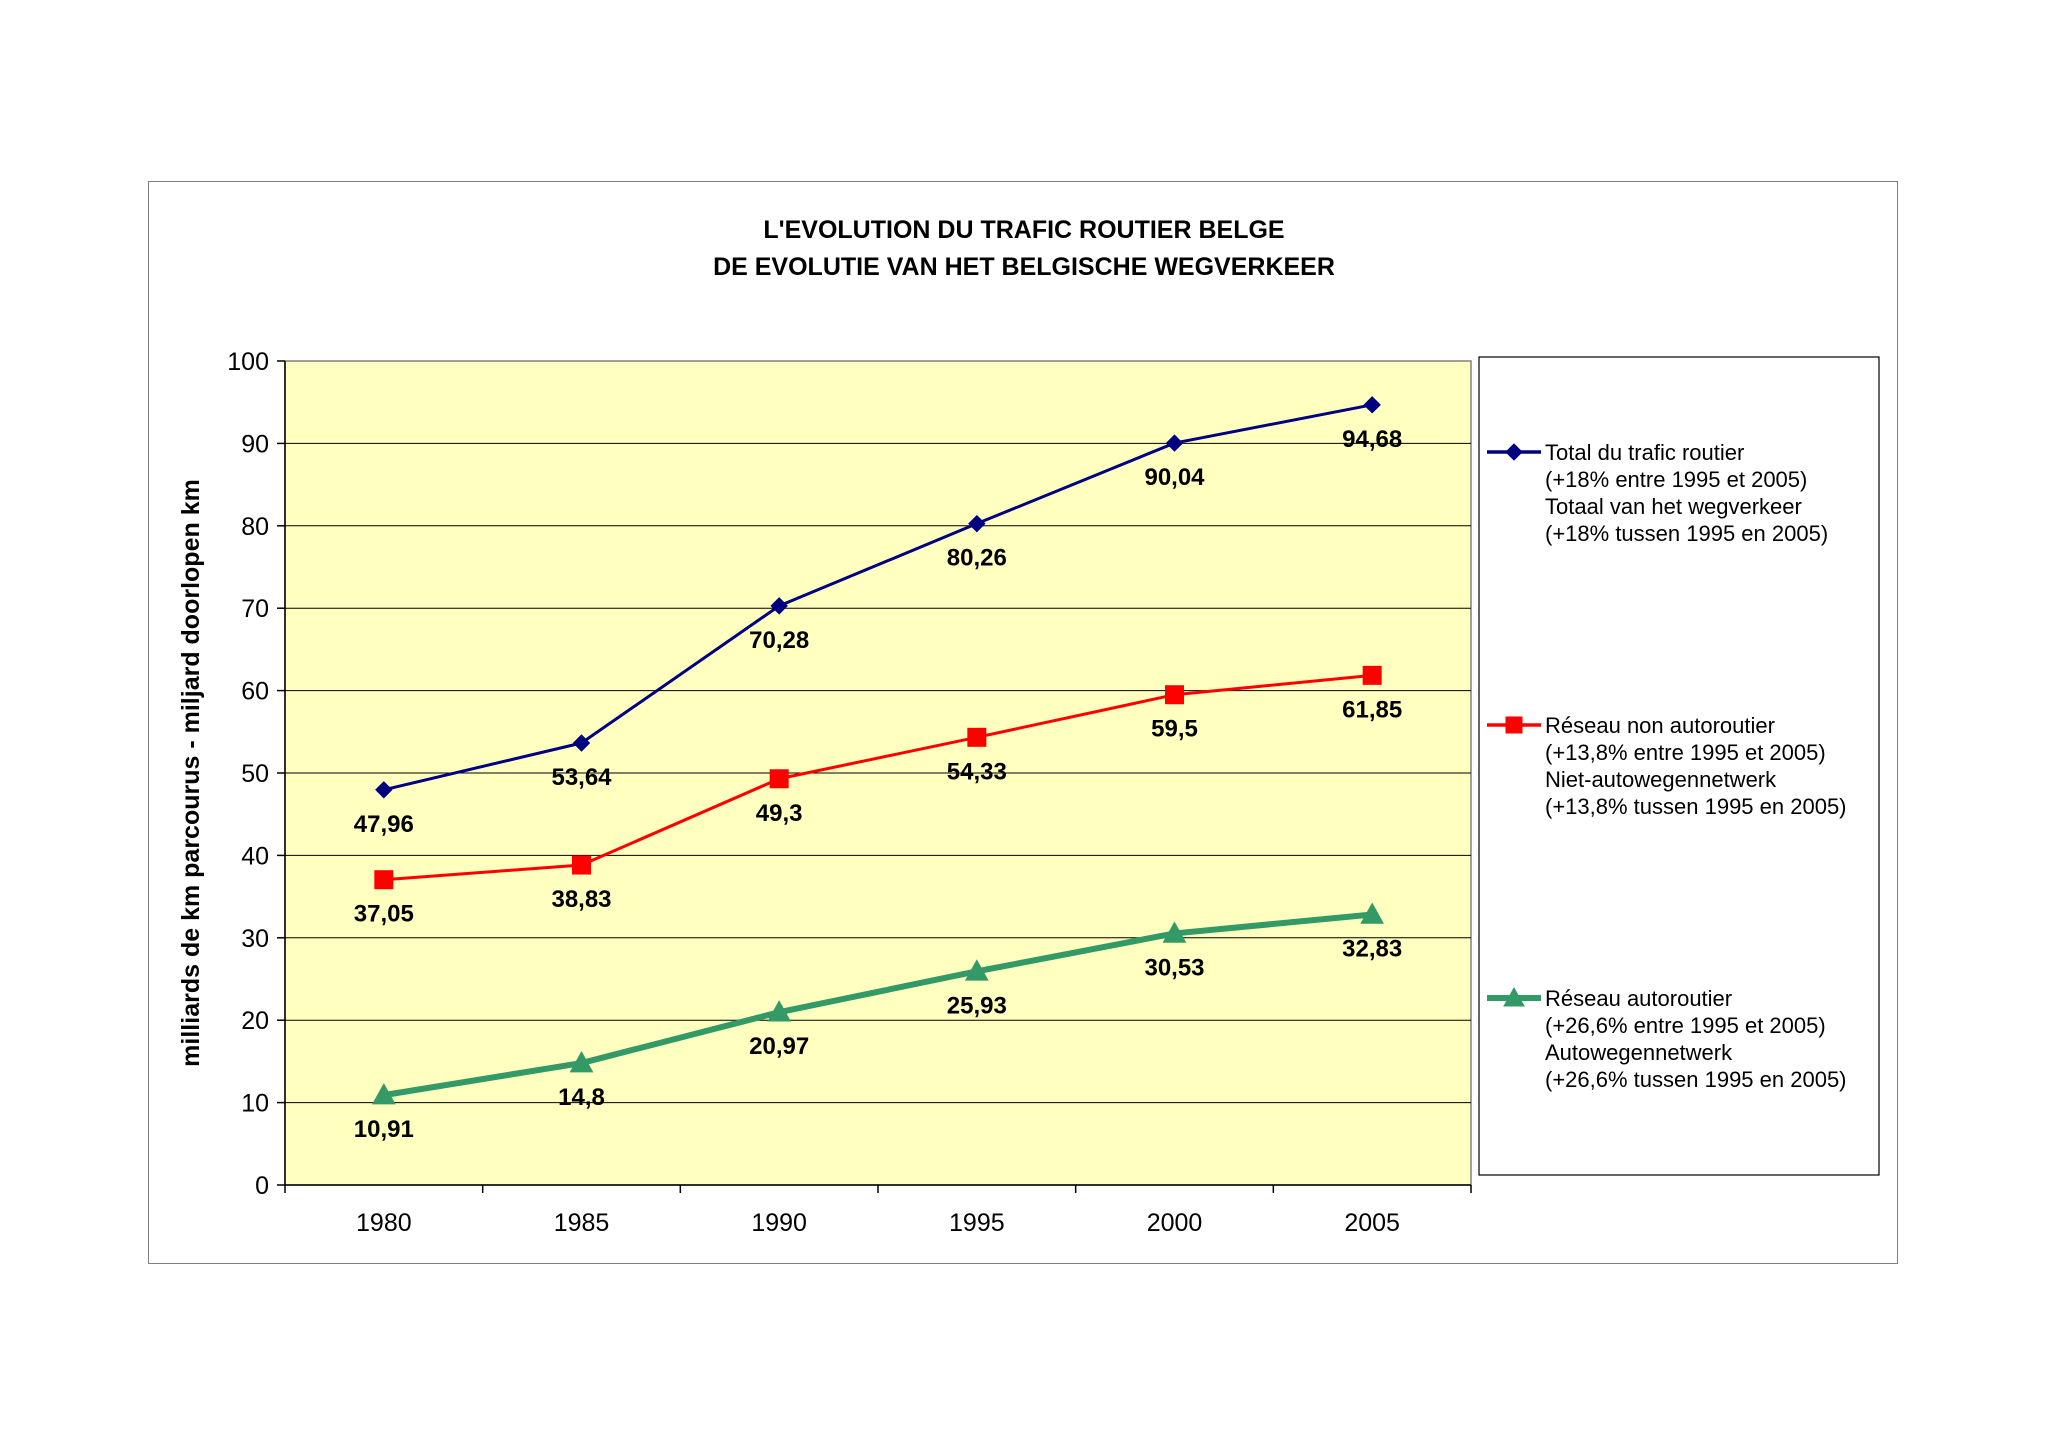  I want to click on y-tick-label: 90, so click(255, 444).